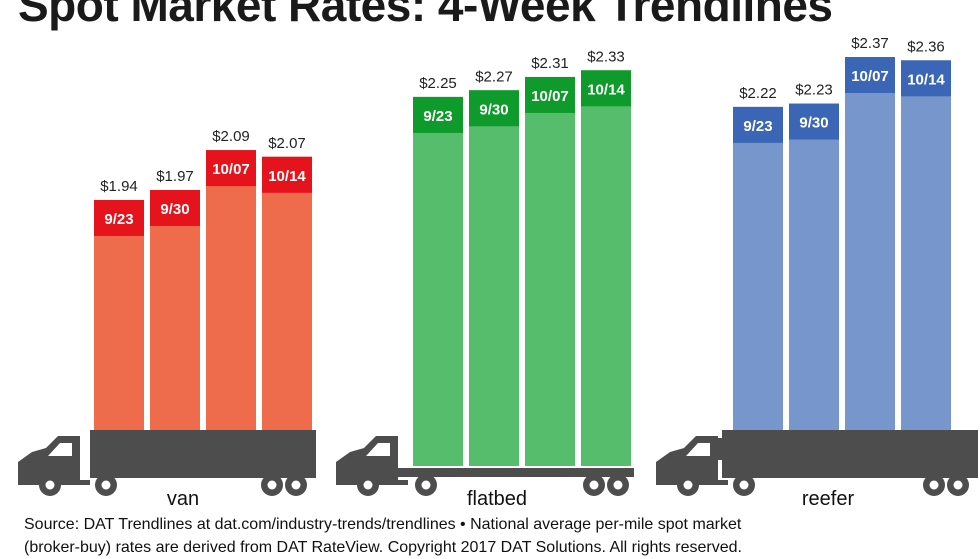  Describe the element at coordinates (934, 485) in the screenshot. I see `reefer-rear-wheel-1-hub` at that location.